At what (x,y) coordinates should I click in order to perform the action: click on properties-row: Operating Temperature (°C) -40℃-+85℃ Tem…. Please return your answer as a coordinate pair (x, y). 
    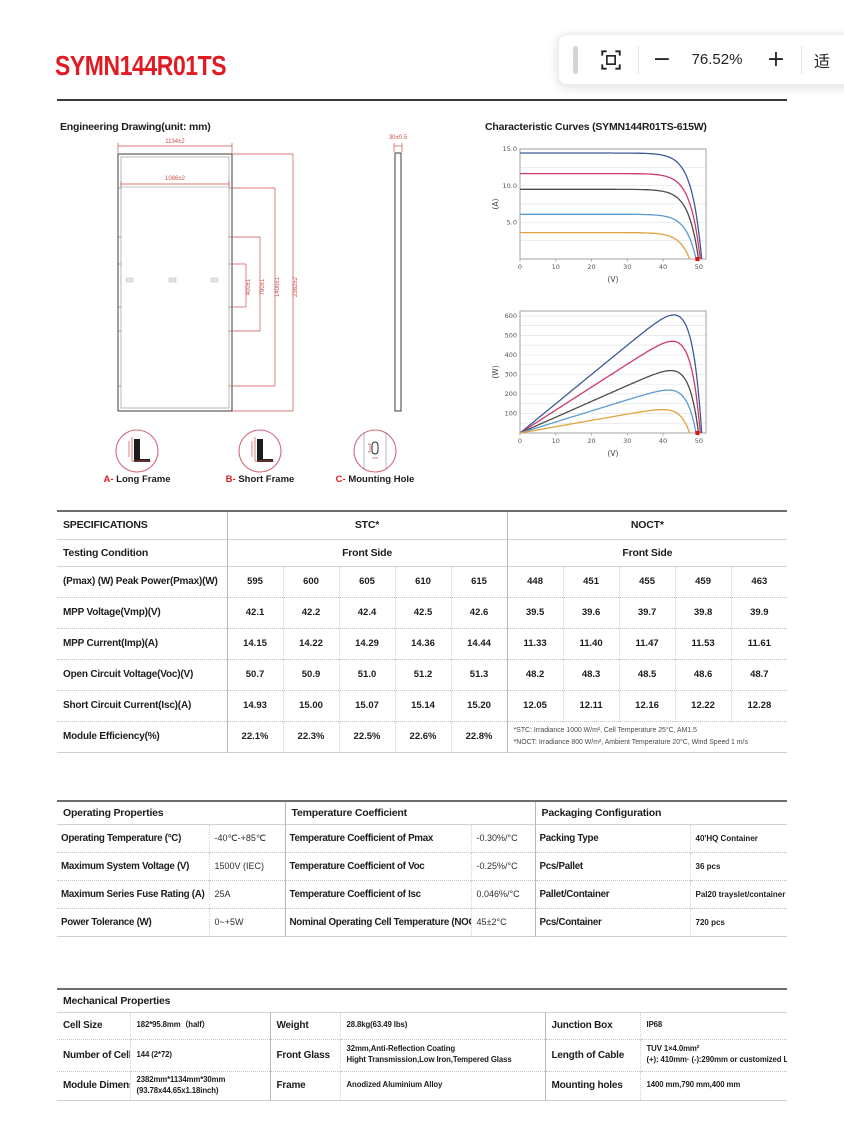
    Looking at the image, I should click on (422, 838).